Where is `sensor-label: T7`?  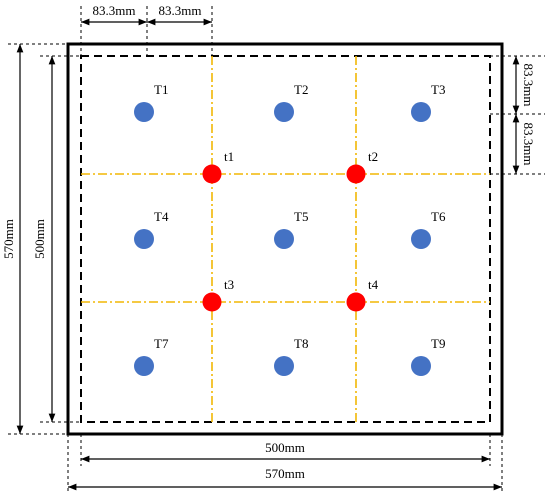
sensor-label: T7 is located at coordinates (161, 343).